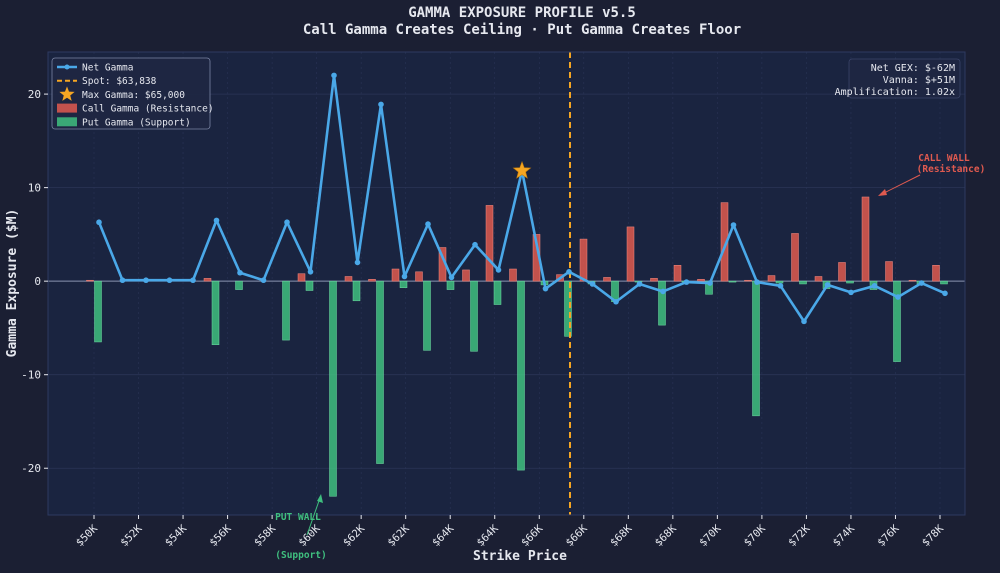  I want to click on chart-title: GAMMA EXPOSURE PROFILE v5.5, so click(522, 13).